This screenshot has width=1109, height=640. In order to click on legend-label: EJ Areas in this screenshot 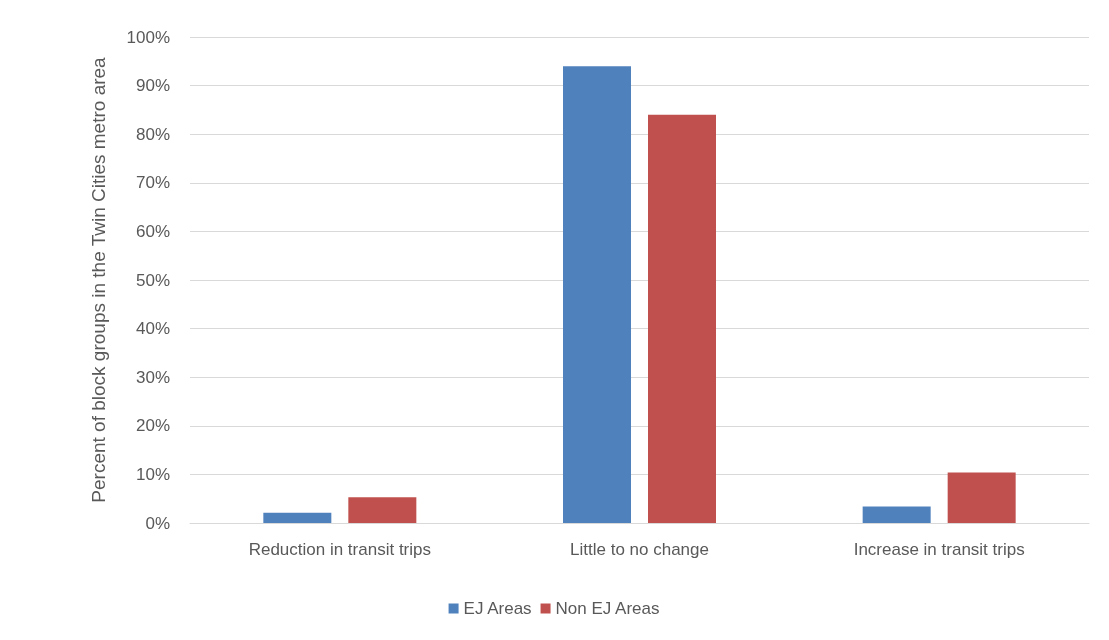, I will do `click(497, 608)`.